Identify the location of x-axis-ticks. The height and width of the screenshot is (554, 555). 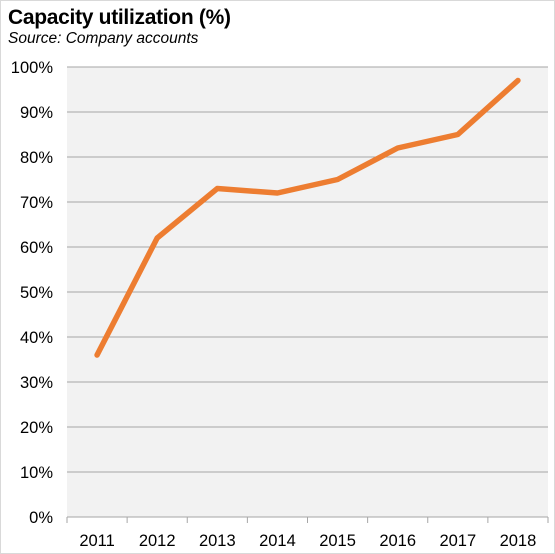
(307, 520).